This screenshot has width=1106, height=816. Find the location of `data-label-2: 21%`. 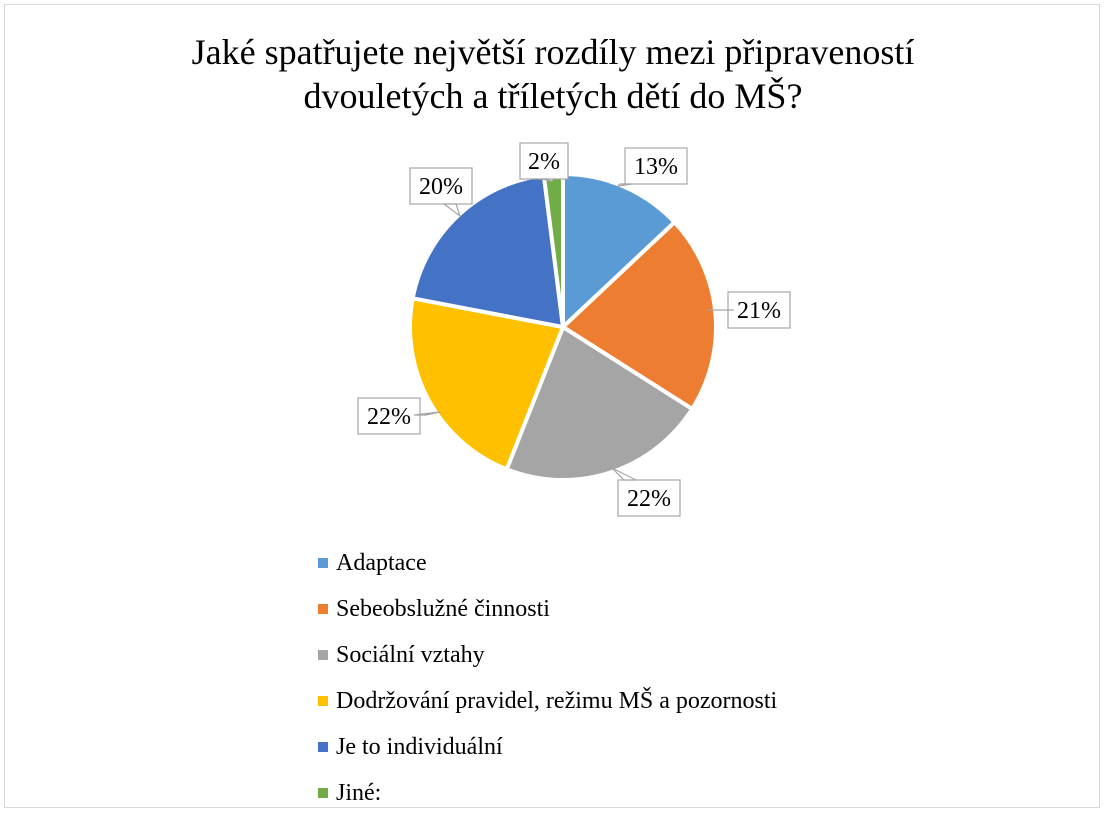

data-label-2: 21% is located at coordinates (749, 310).